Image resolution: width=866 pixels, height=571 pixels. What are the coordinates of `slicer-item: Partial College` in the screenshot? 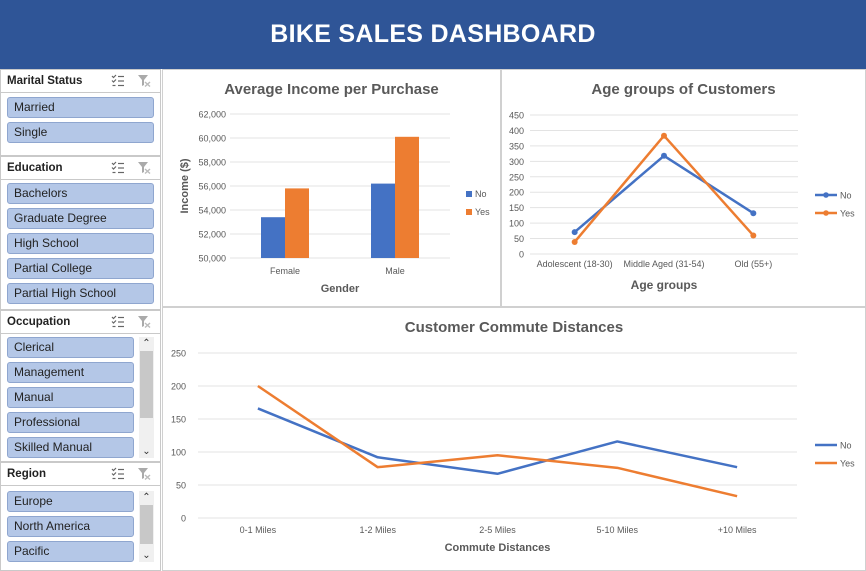 It's located at (80, 268).